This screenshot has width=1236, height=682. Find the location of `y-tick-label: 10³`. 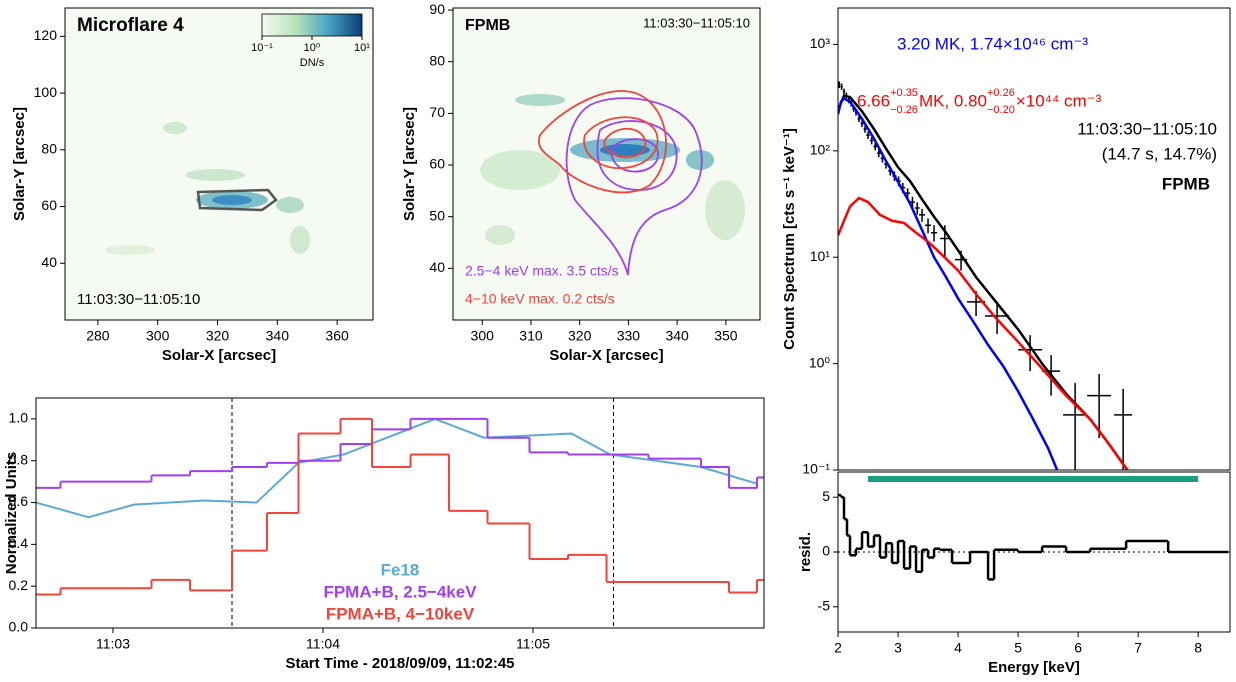

y-tick-label: 10³ is located at coordinates (820, 43).